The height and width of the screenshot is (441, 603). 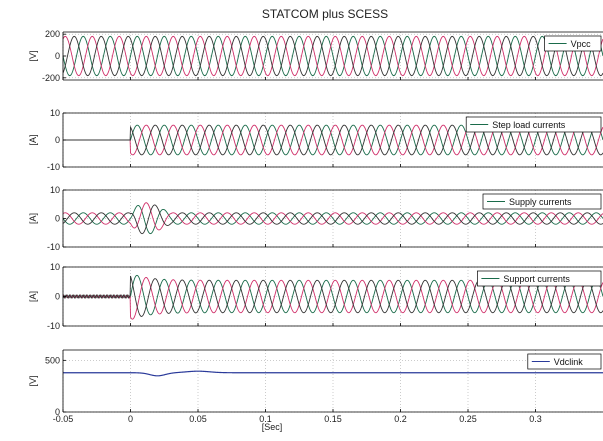 I want to click on chart-title: STATCOM plus SCESS, so click(x=325, y=14).